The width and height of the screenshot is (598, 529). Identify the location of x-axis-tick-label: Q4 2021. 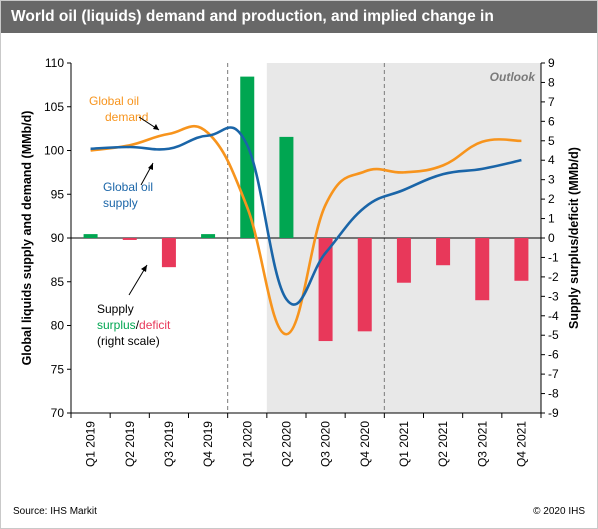
(521, 444).